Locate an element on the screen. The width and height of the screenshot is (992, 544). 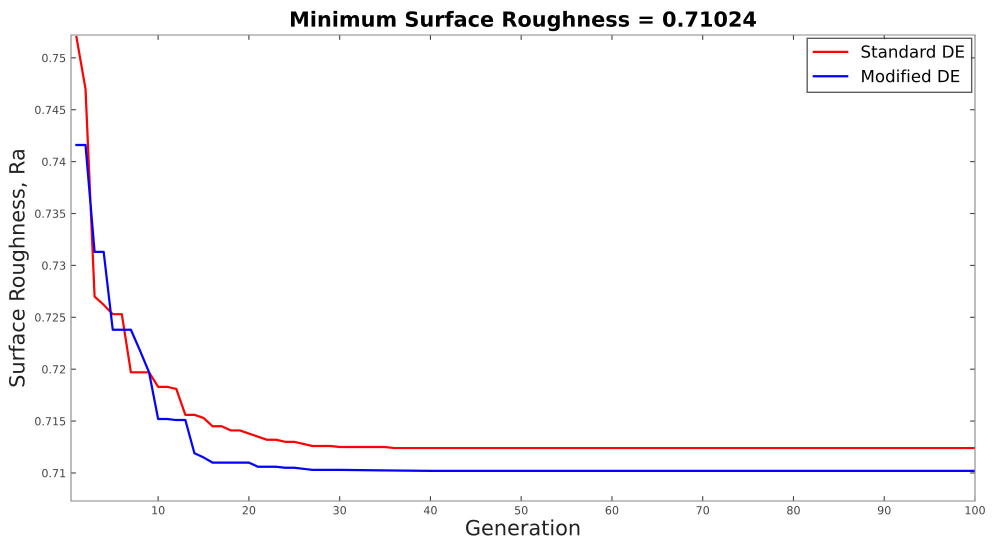
y-tick-label: 0.75 is located at coordinates (54, 58).